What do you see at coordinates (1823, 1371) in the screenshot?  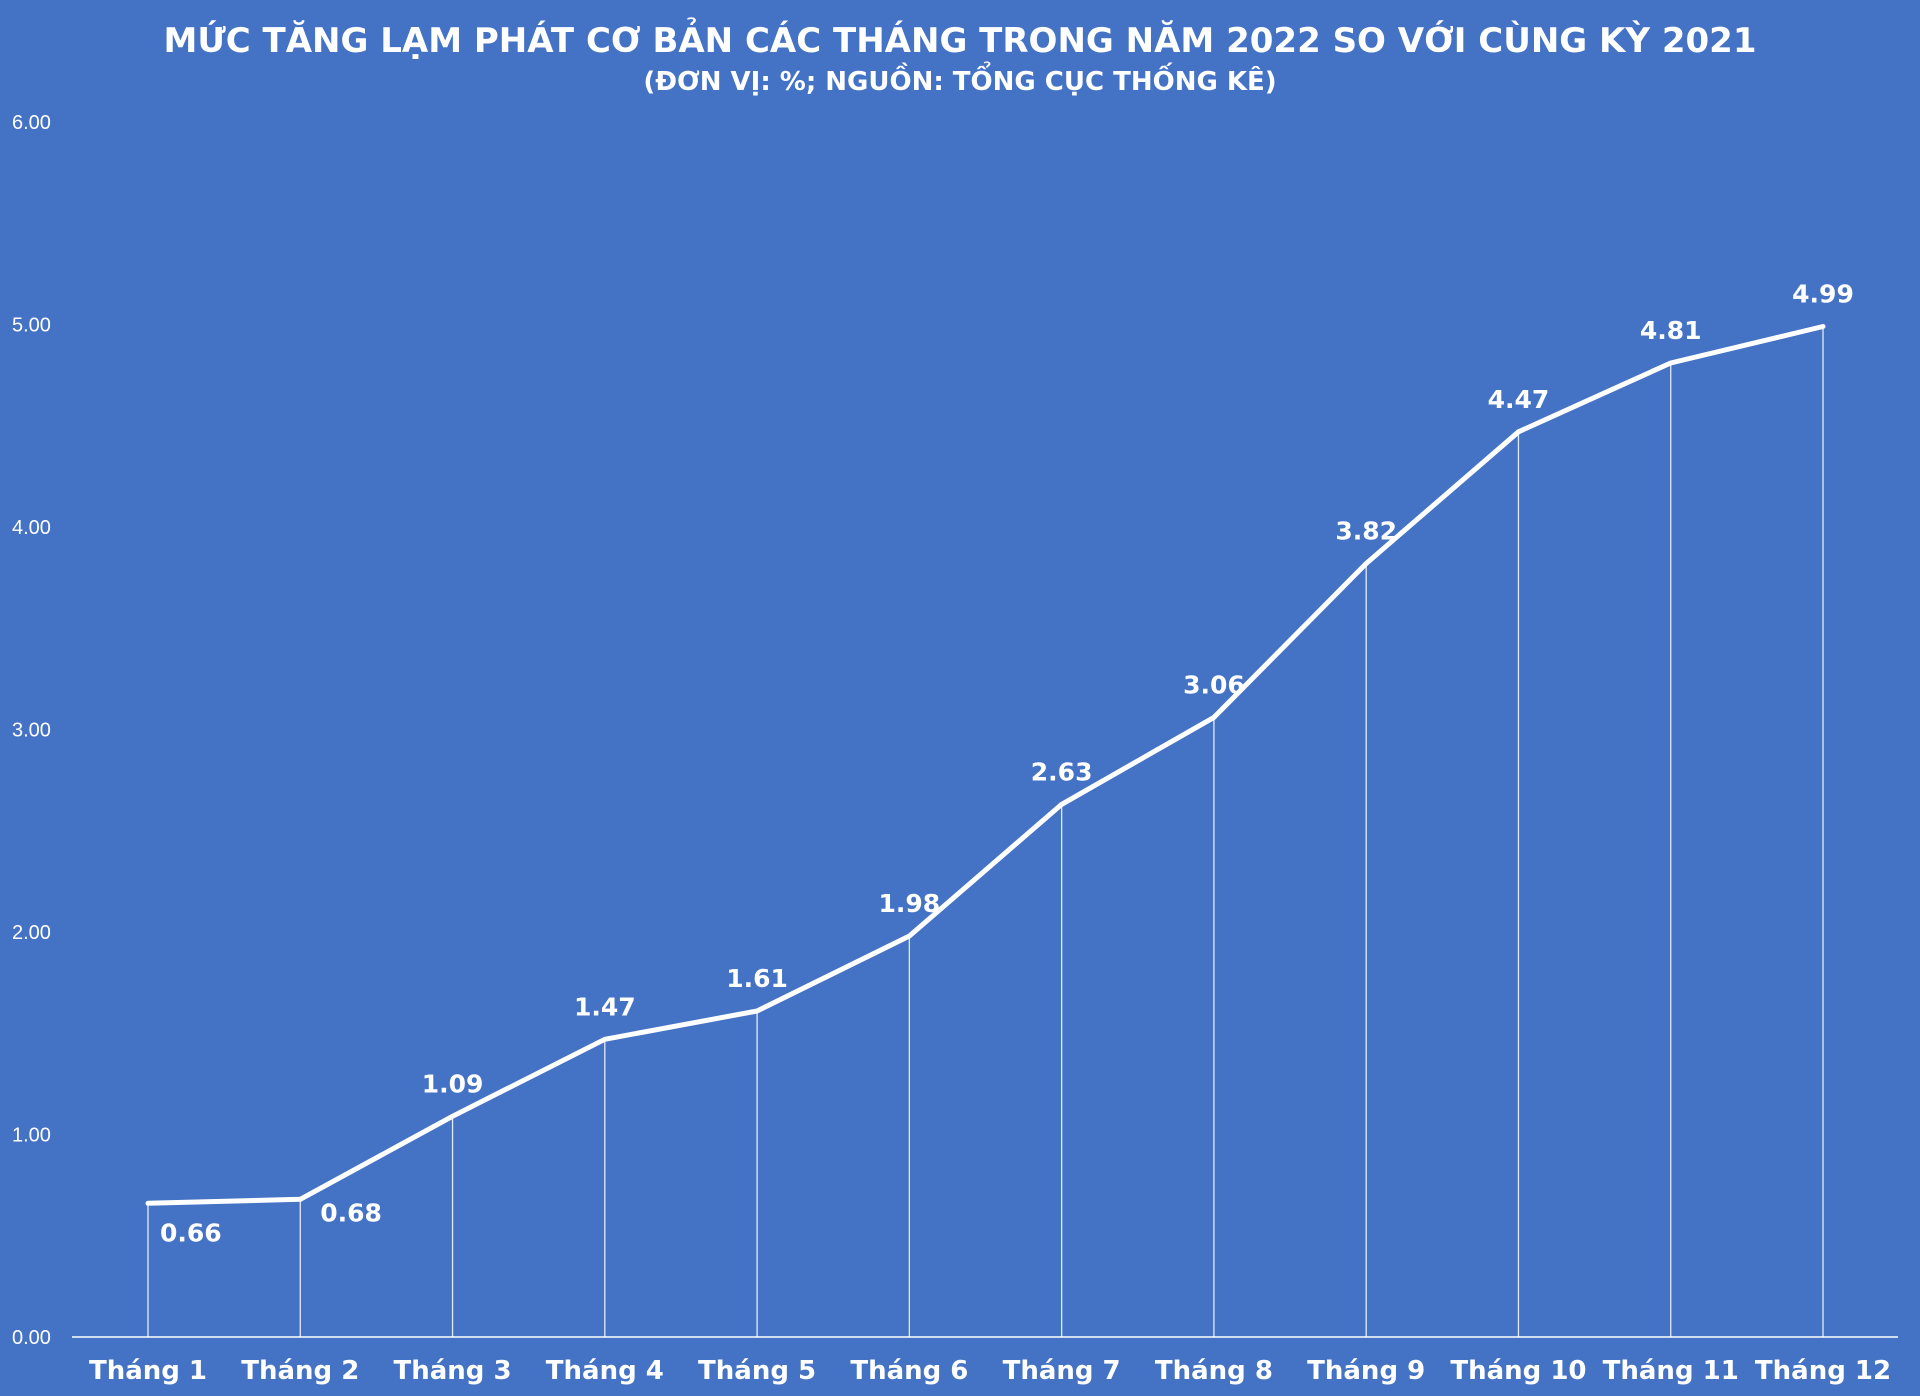 I see `x-tick-label: Tháng 12` at bounding box center [1823, 1371].